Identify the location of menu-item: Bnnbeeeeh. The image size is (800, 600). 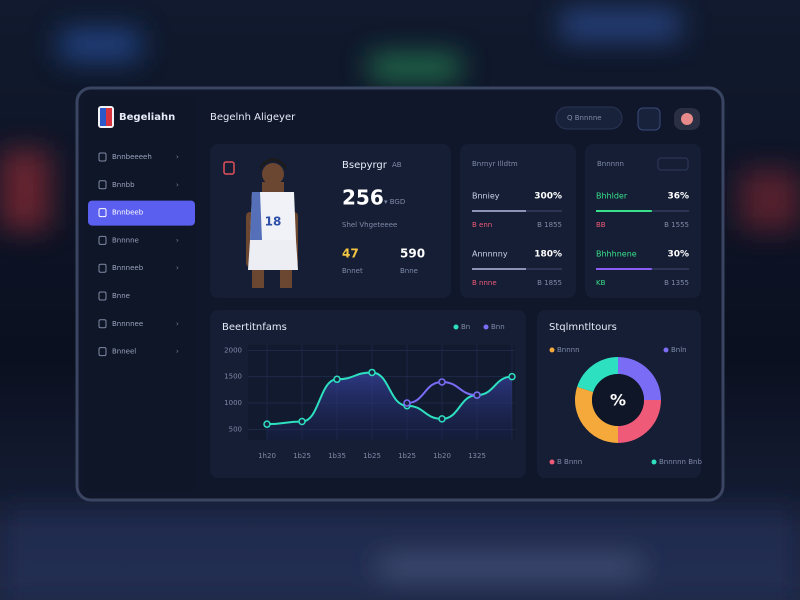
(132, 157).